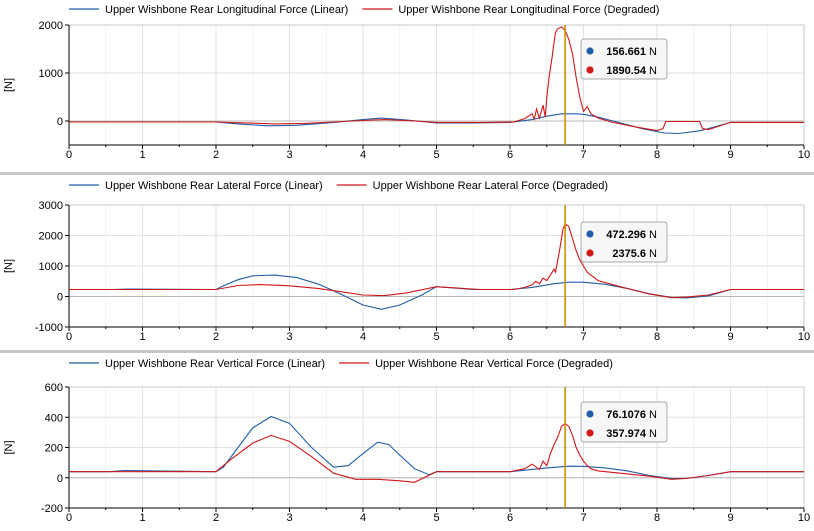 This screenshot has width=814, height=531. I want to click on tooltip-value: 2375.6, so click(629, 254).